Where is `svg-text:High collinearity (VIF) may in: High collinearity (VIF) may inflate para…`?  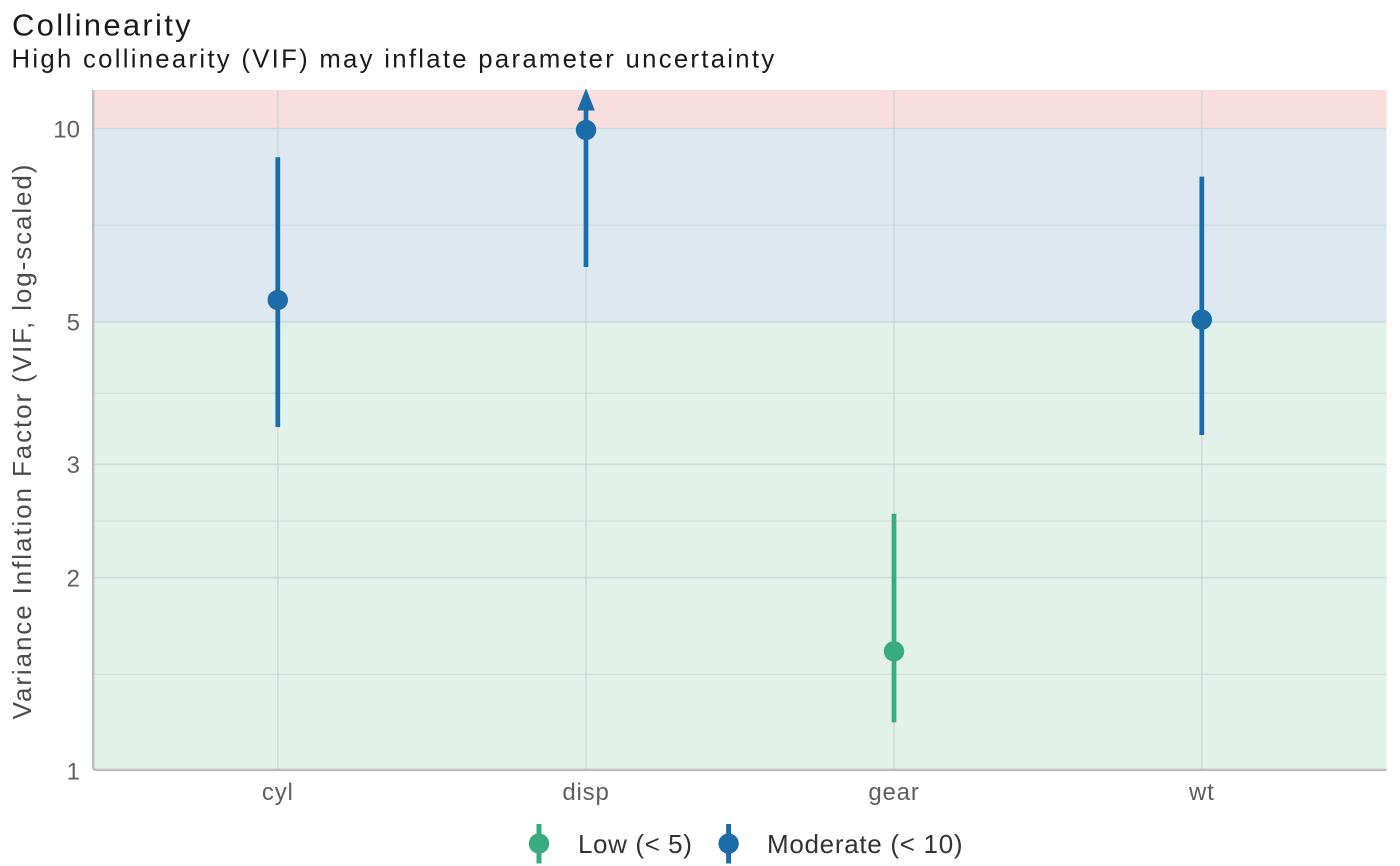
svg-text:High collinearity (VIF) may in: High collinearity (VIF) may inflate para… is located at coordinates (394, 60).